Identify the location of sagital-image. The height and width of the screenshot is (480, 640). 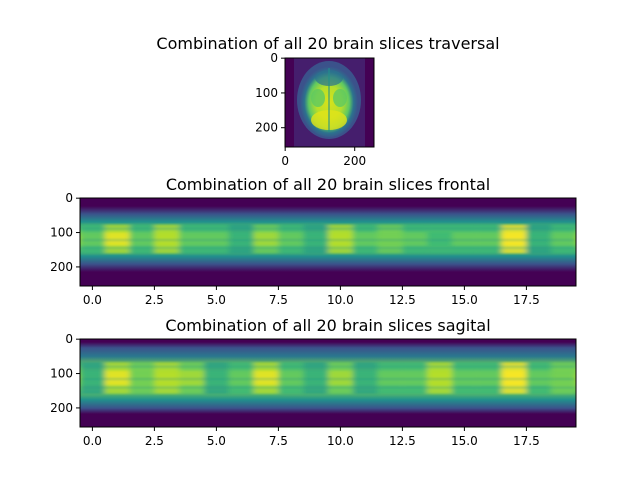
(328, 383).